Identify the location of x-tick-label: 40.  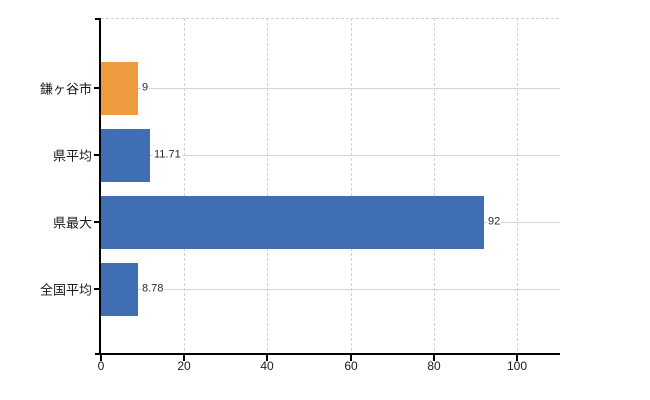
(267, 366).